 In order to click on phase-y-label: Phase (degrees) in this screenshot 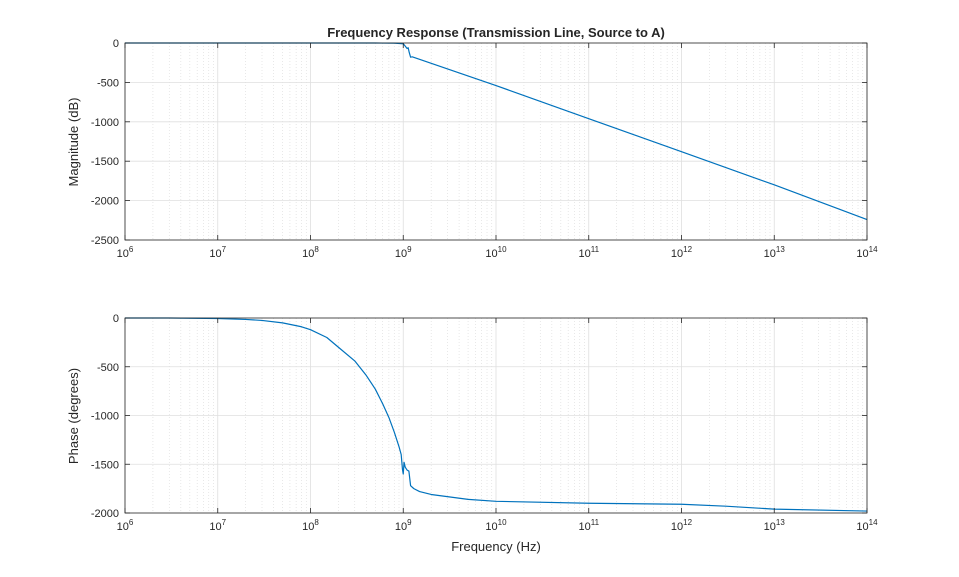, I will do `click(73, 416)`.